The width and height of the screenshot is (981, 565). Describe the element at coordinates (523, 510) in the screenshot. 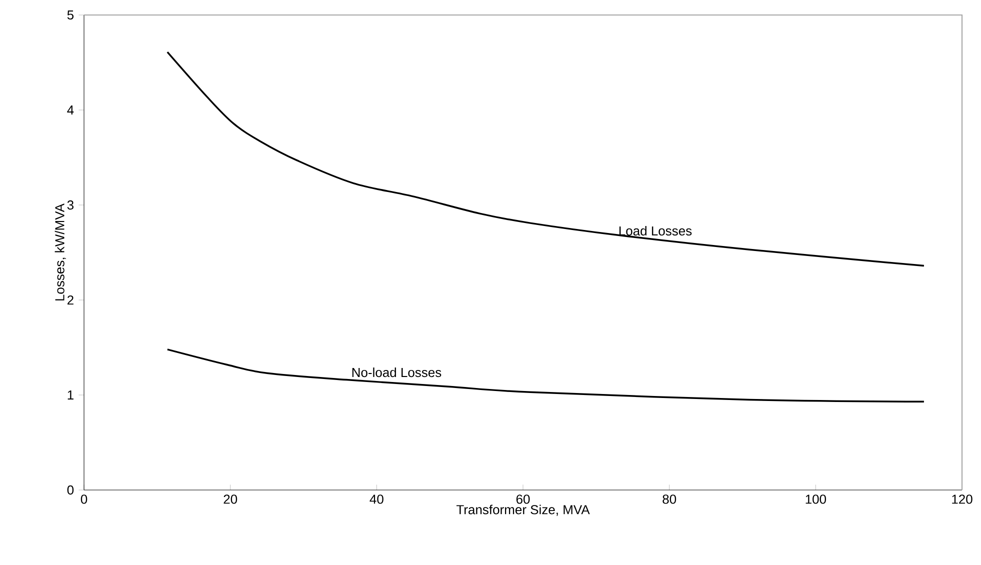

I see `x-axis-title: Transformer Size, MVA` at that location.